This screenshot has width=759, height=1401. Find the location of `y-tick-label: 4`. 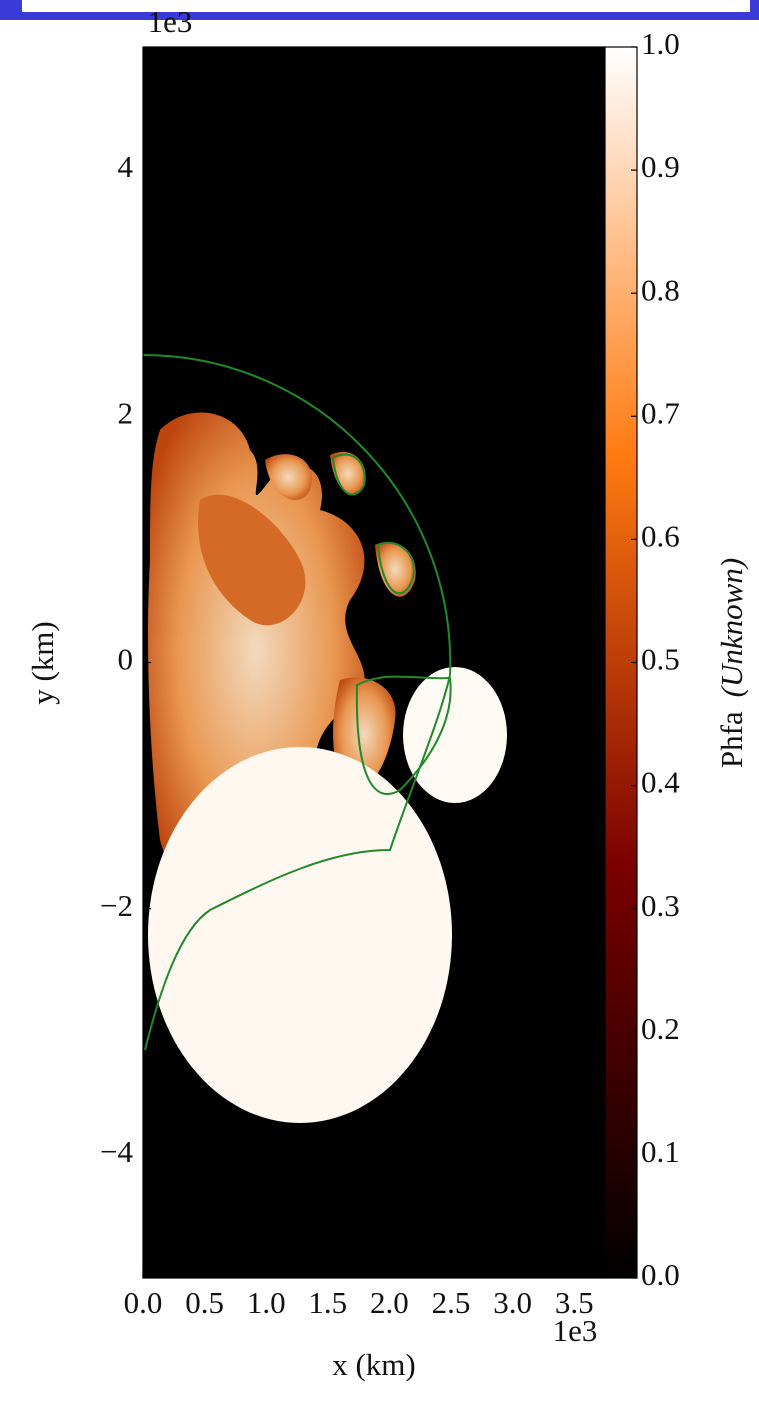

y-tick-label: 4 is located at coordinates (126, 166).